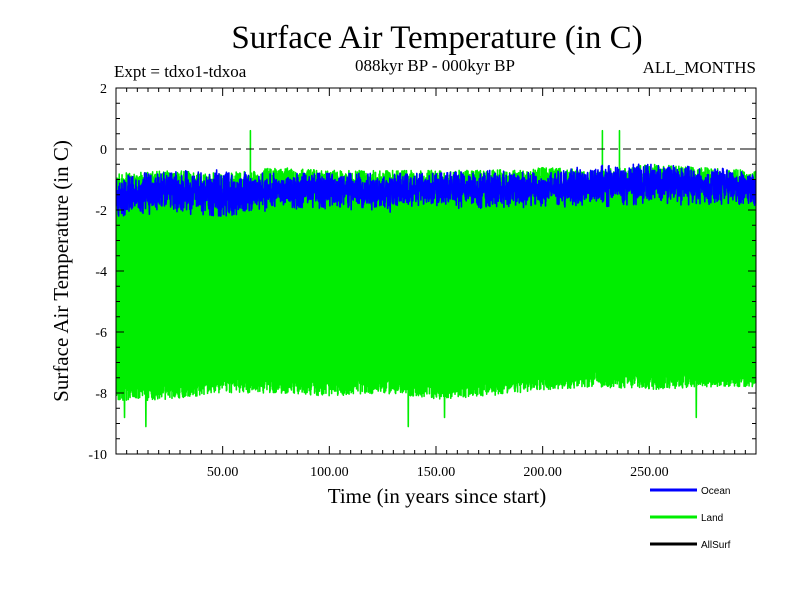  Describe the element at coordinates (101, 211) in the screenshot. I see `y-tick-label: -2` at that location.